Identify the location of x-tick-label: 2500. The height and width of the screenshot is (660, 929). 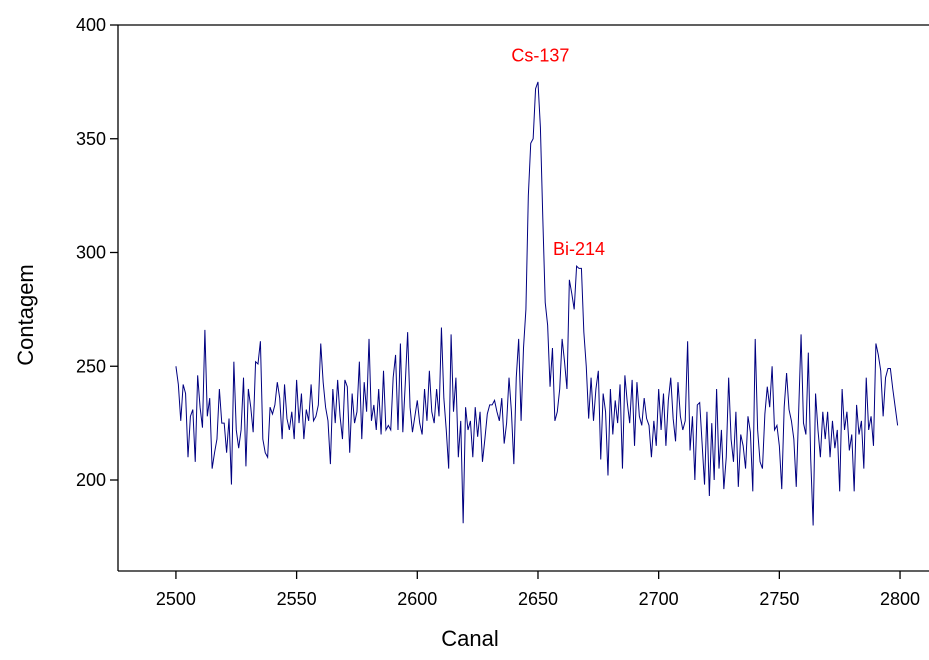
(176, 599).